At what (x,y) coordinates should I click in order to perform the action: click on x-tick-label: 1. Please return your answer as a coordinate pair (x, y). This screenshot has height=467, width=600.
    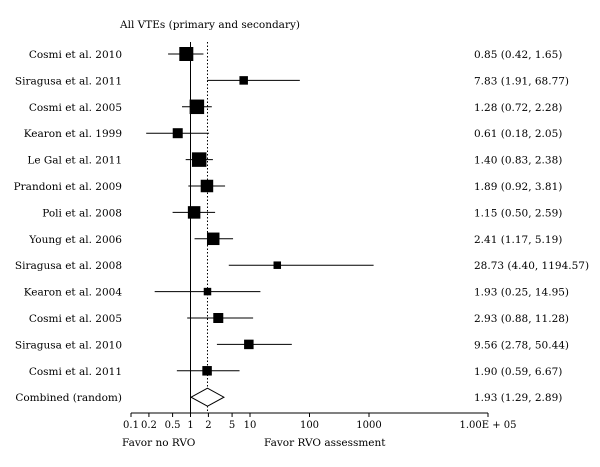
    Looking at the image, I should click on (190, 425).